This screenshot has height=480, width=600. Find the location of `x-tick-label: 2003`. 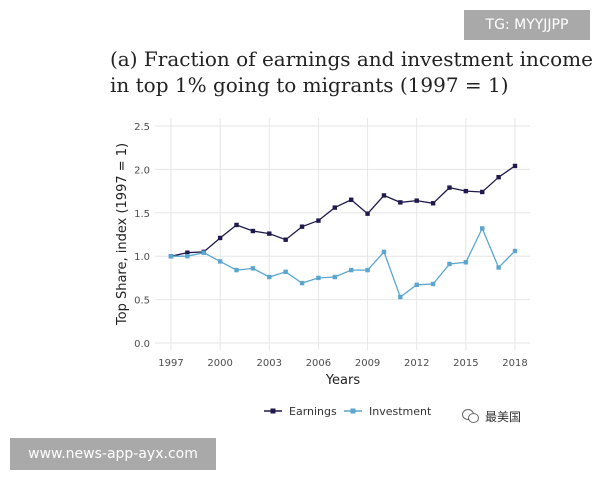

x-tick-label: 2003 is located at coordinates (269, 363).